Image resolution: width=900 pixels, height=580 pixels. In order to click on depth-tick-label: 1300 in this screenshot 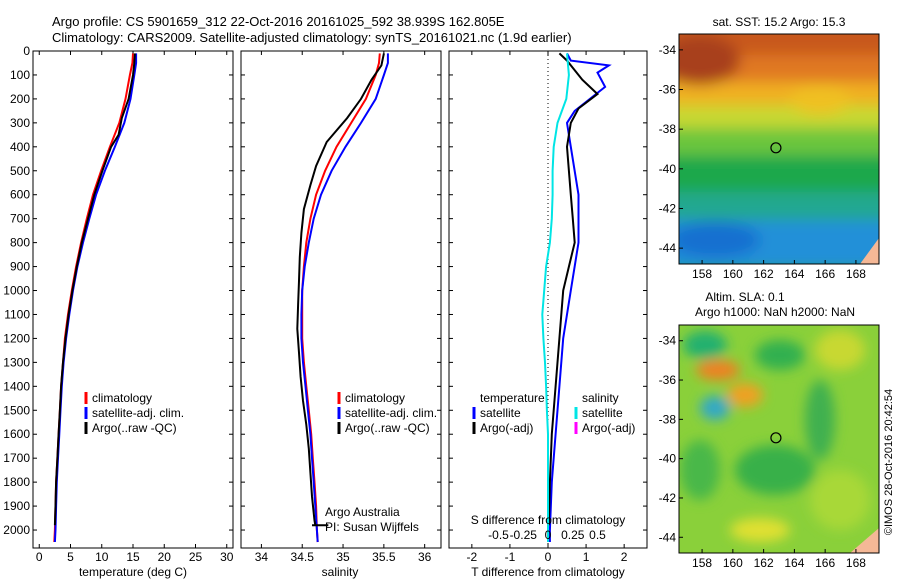, I will do `click(16, 362)`.